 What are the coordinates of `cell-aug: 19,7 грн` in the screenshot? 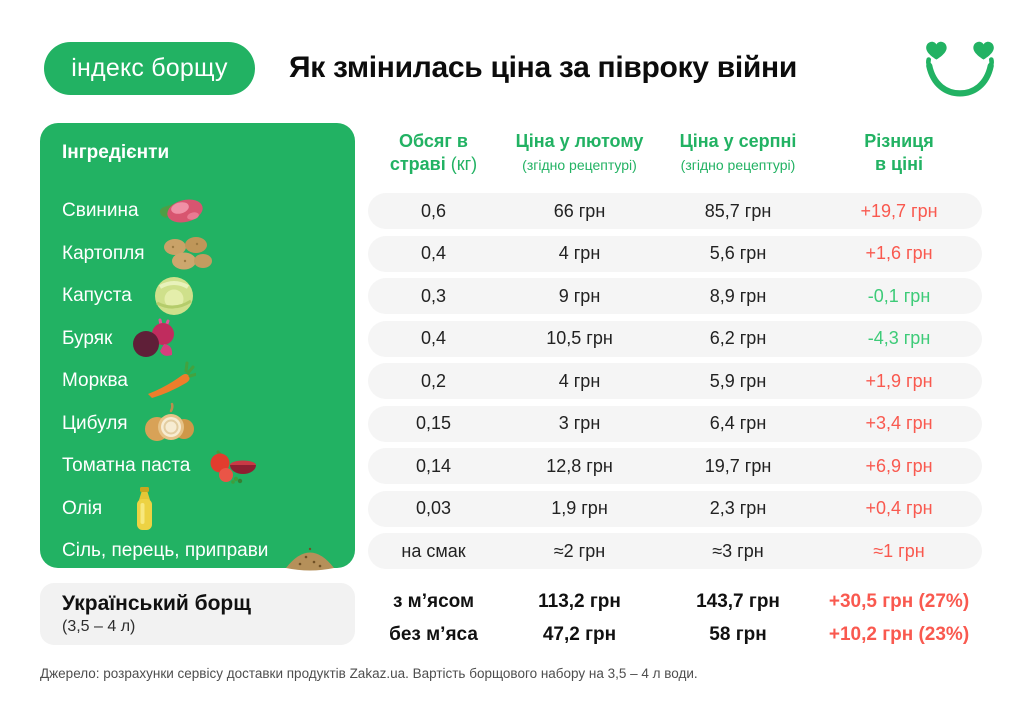 It's located at (738, 465).